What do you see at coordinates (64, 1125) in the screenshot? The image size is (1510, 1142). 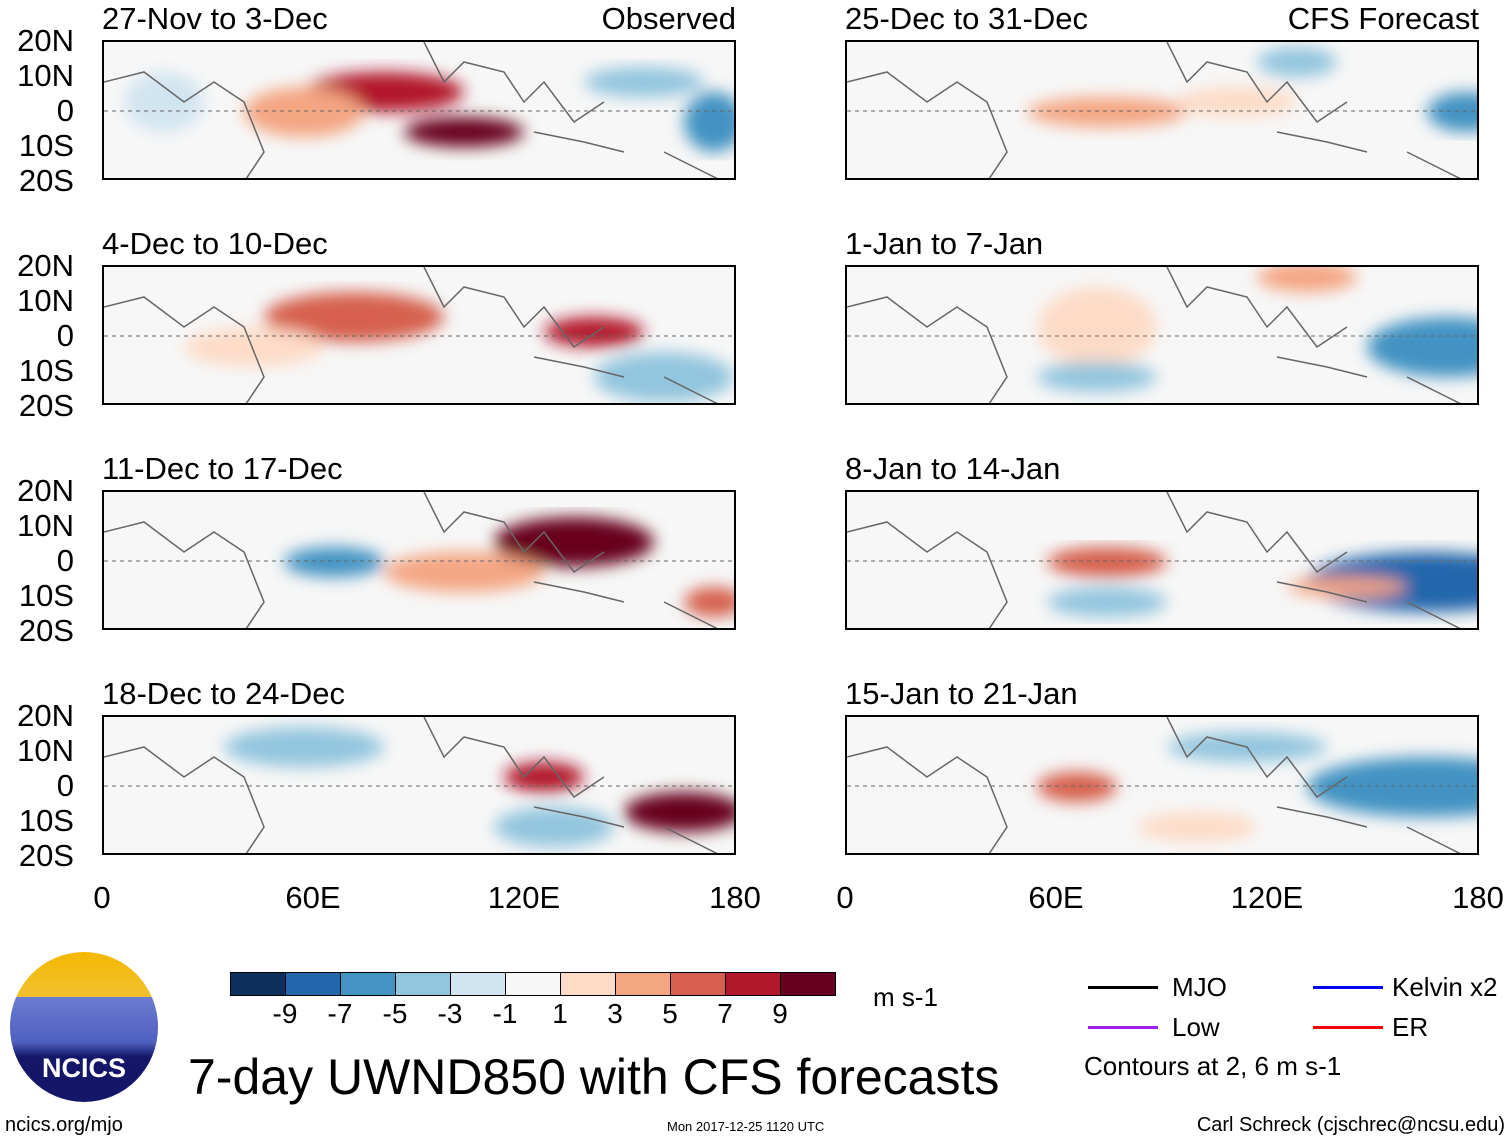 I see `footer-url: ncics.org/mjo` at bounding box center [64, 1125].